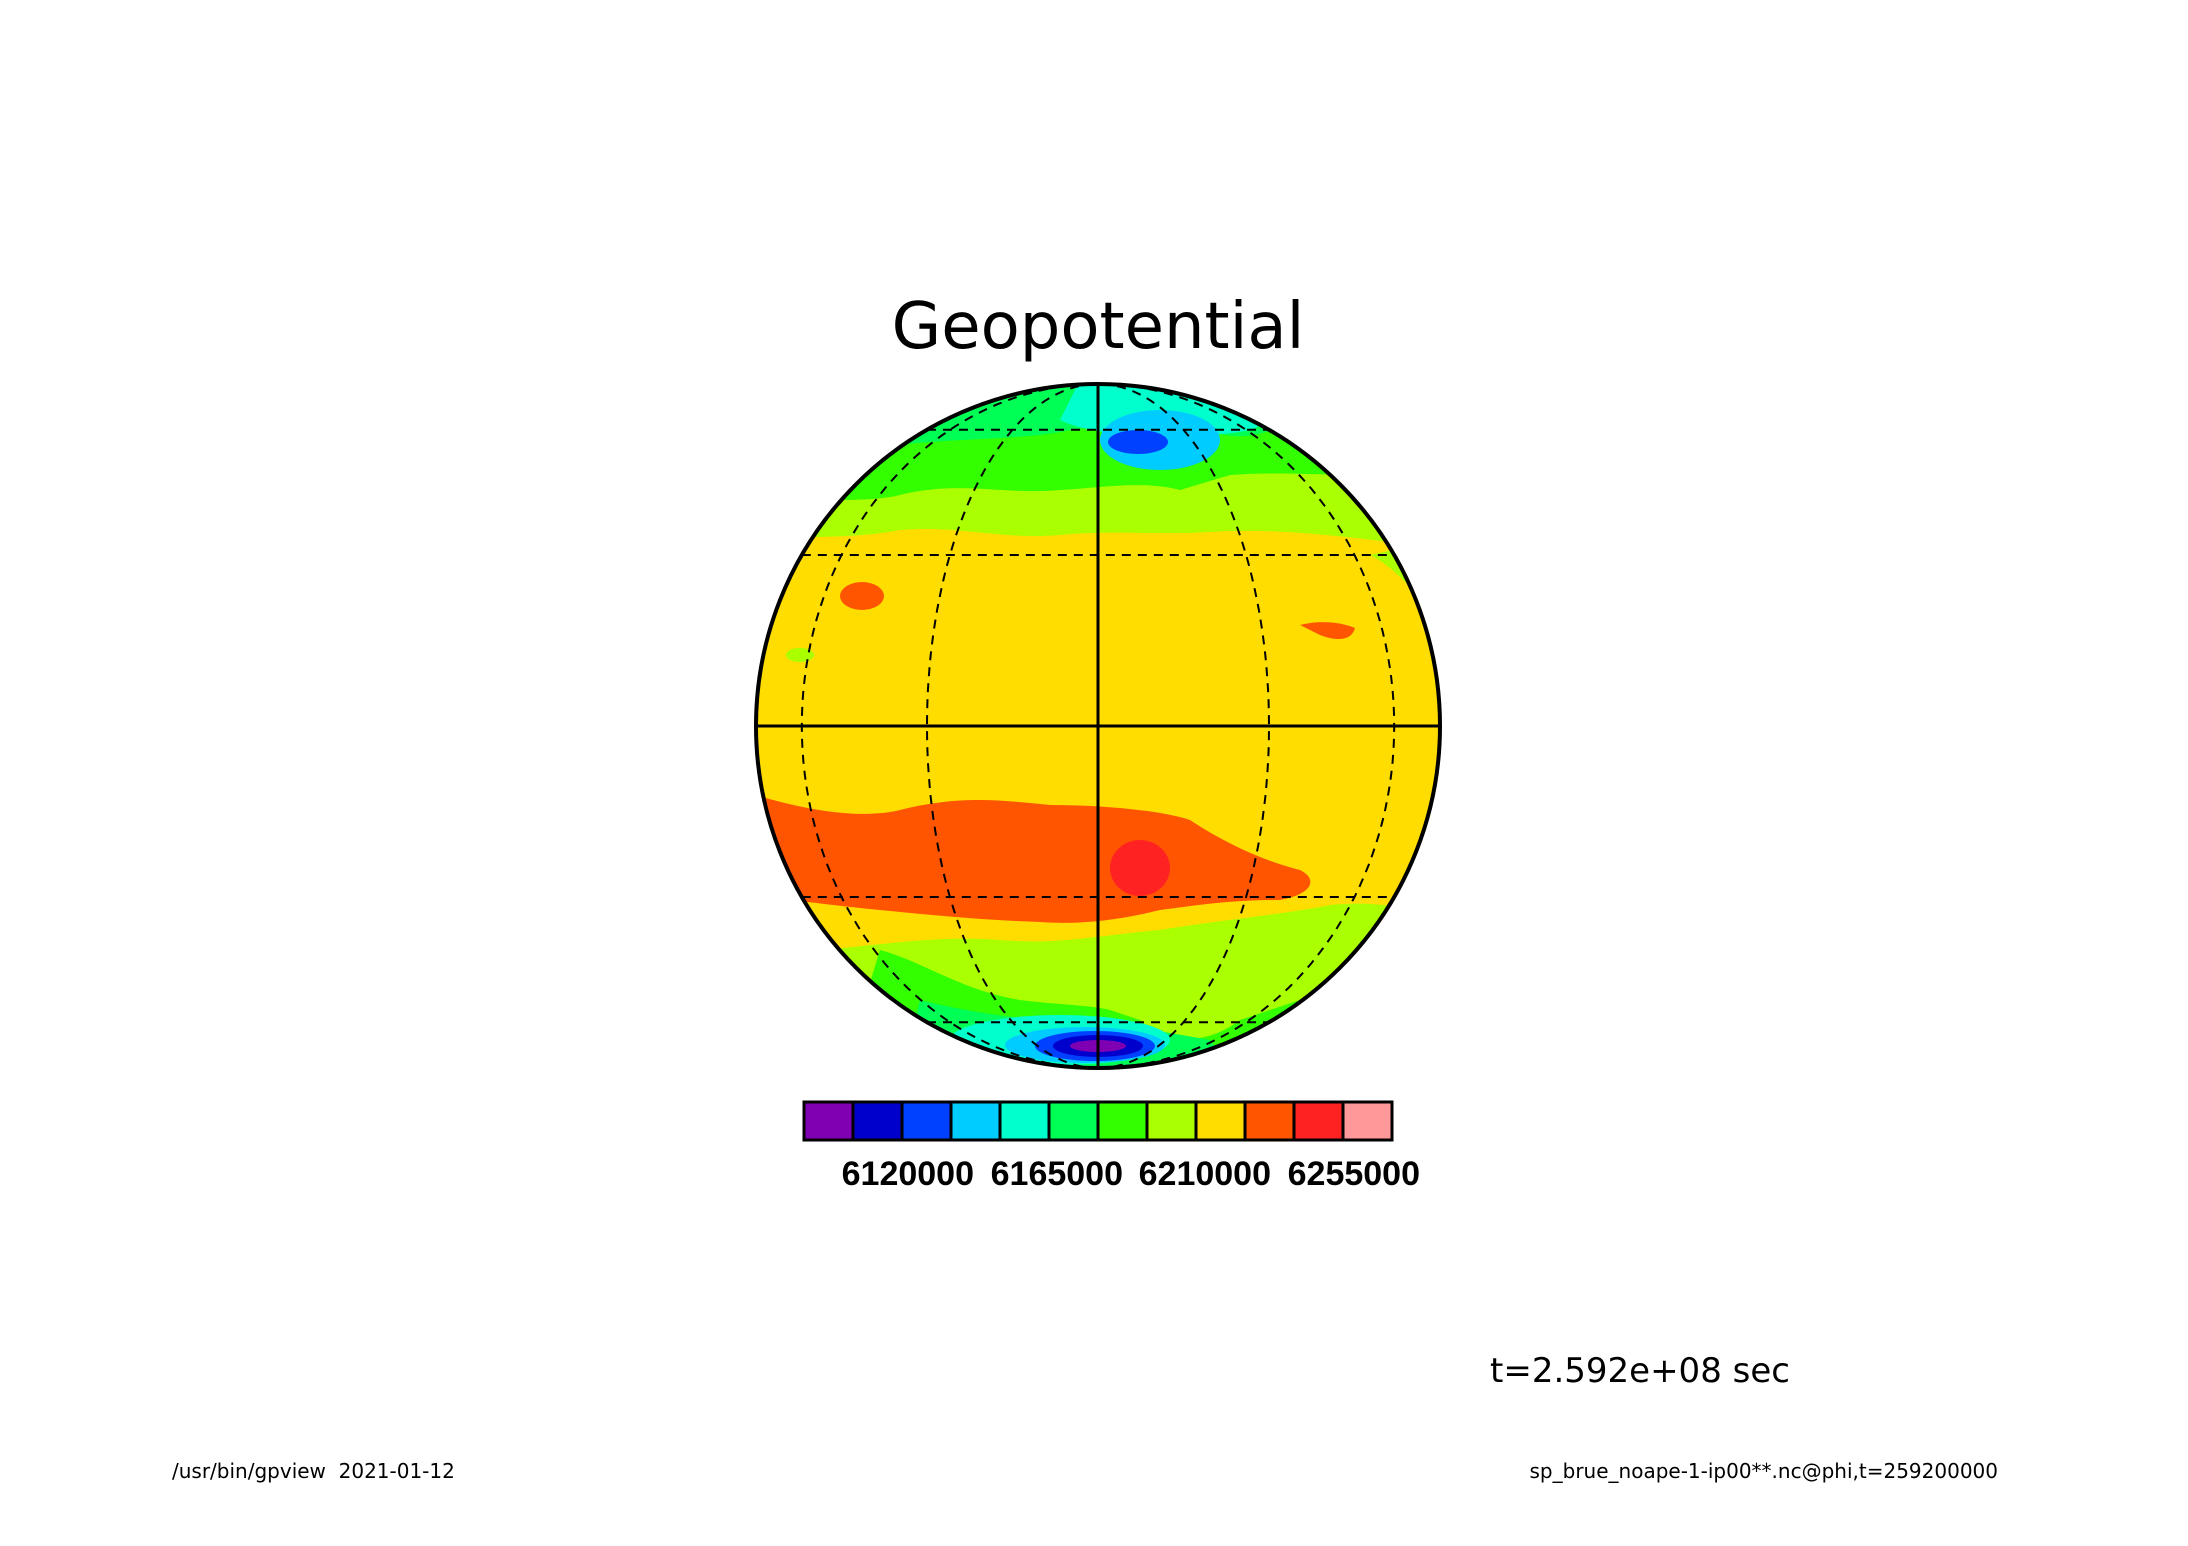 Image resolution: width=2188 pixels, height=1546 pixels. Describe the element at coordinates (800, 655) in the screenshot. I see `small-green-west` at that location.